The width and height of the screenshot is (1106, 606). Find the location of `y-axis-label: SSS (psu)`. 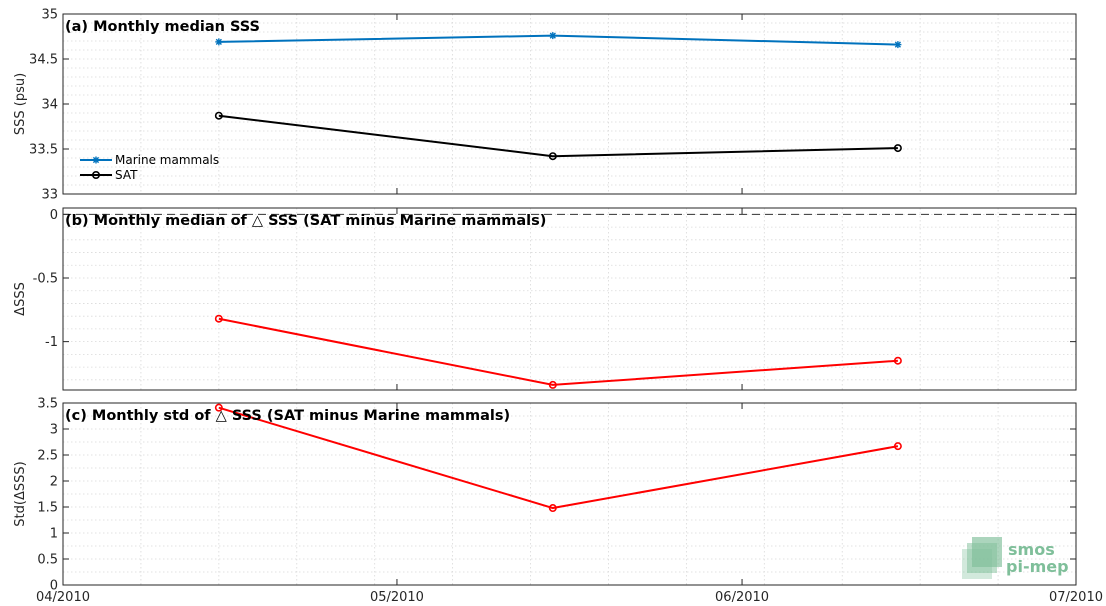

y-axis-label: SSS (psu) is located at coordinates (20, 104).